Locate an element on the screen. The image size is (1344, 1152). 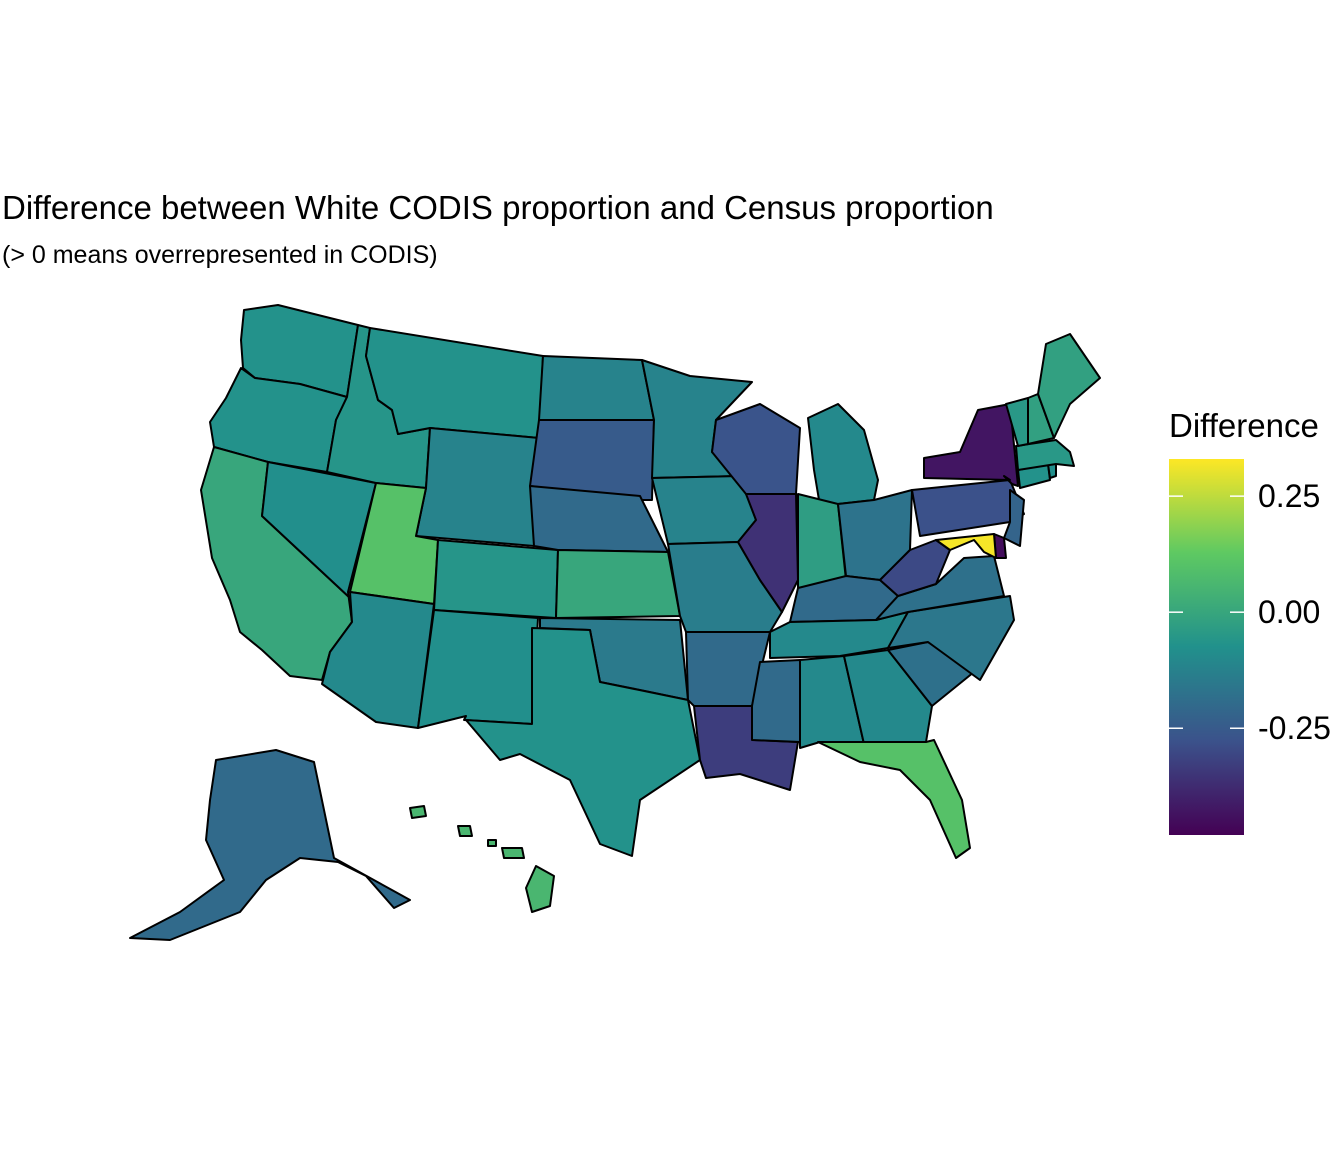
state-massachusetts is located at coordinates (1045, 455).